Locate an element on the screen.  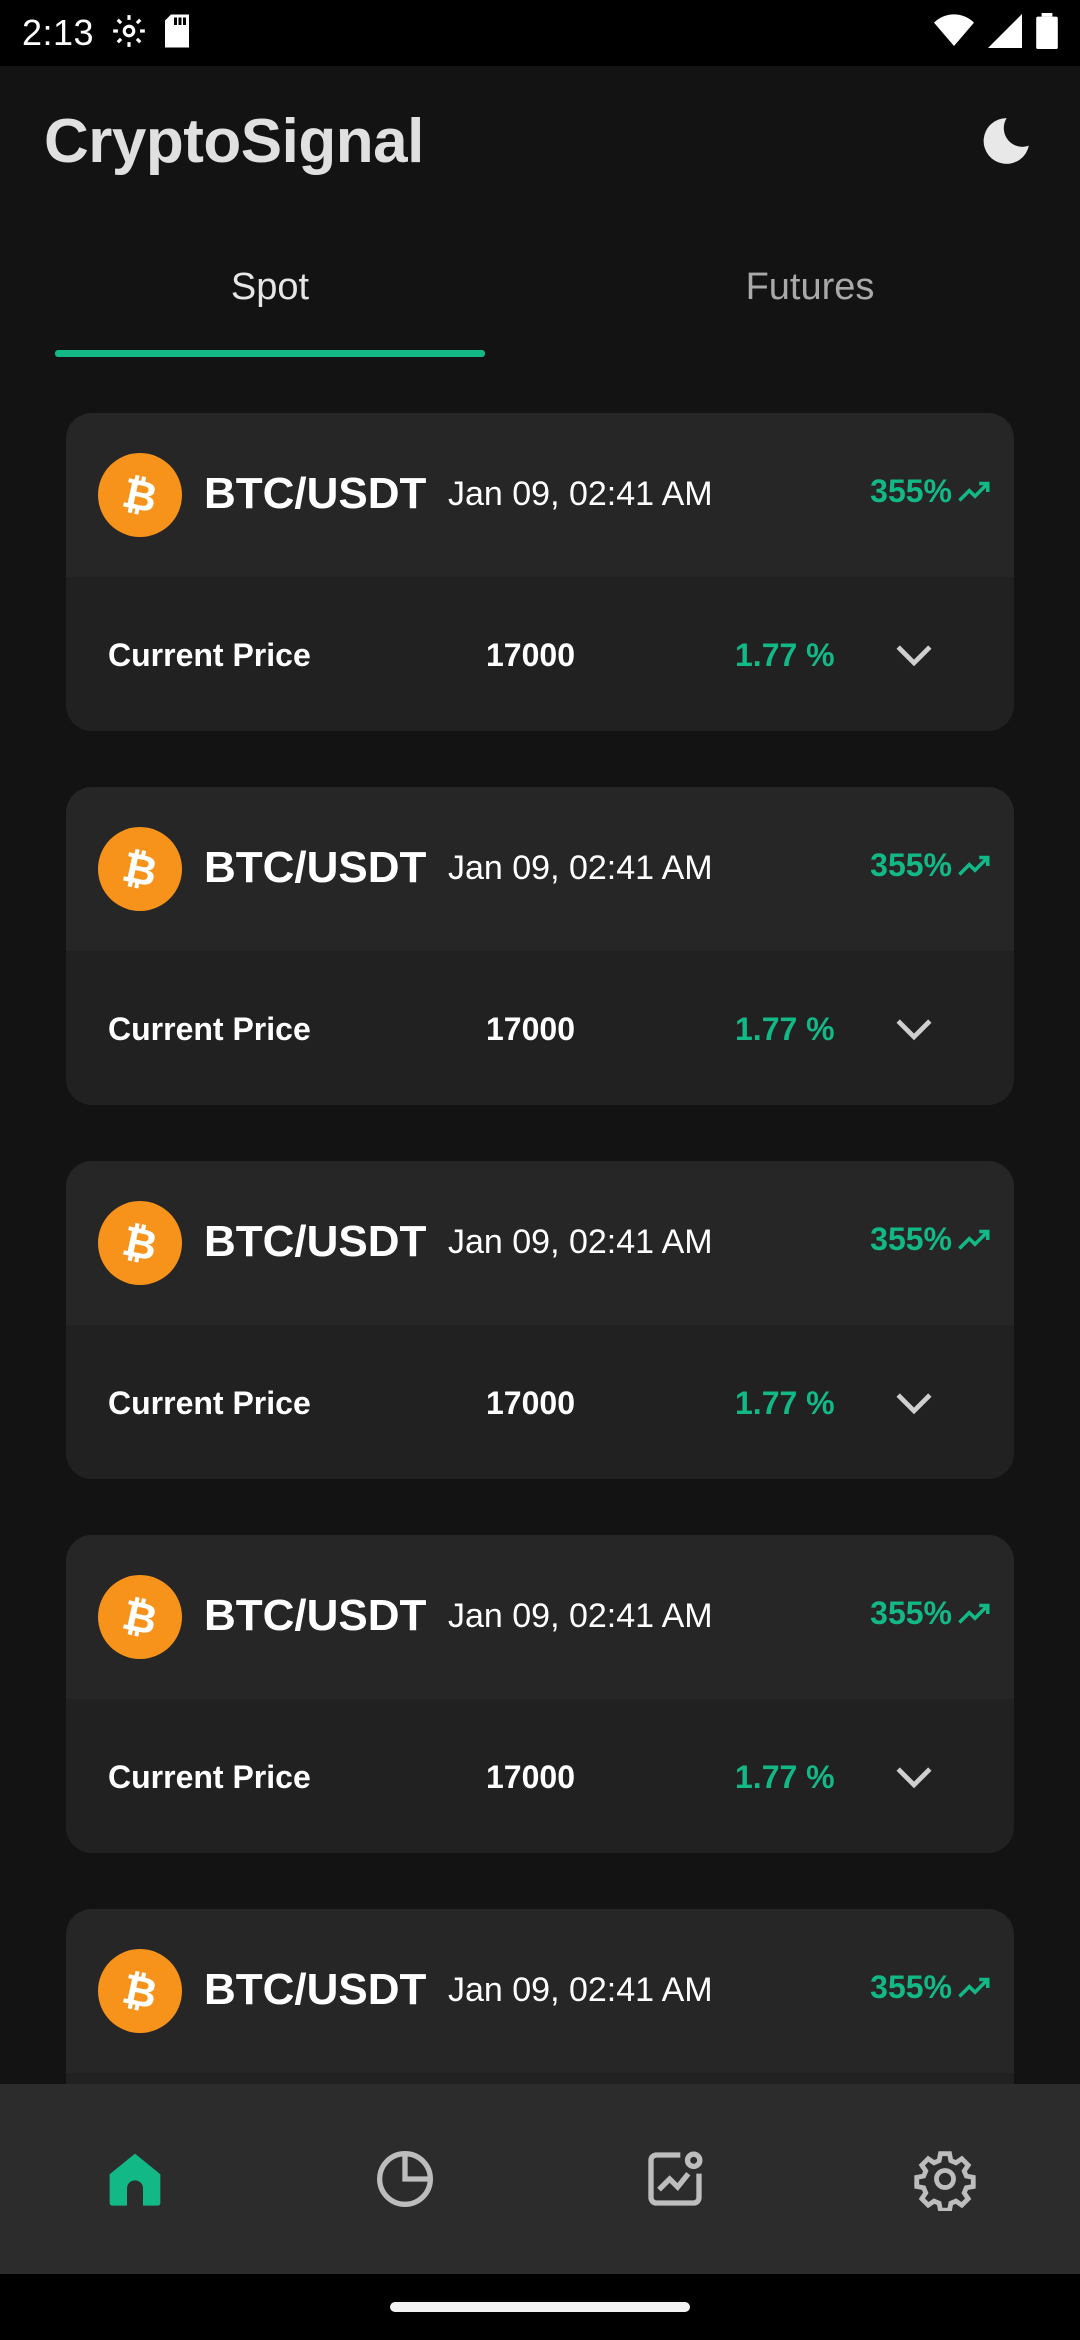
wifi-icon is located at coordinates (954, 33).